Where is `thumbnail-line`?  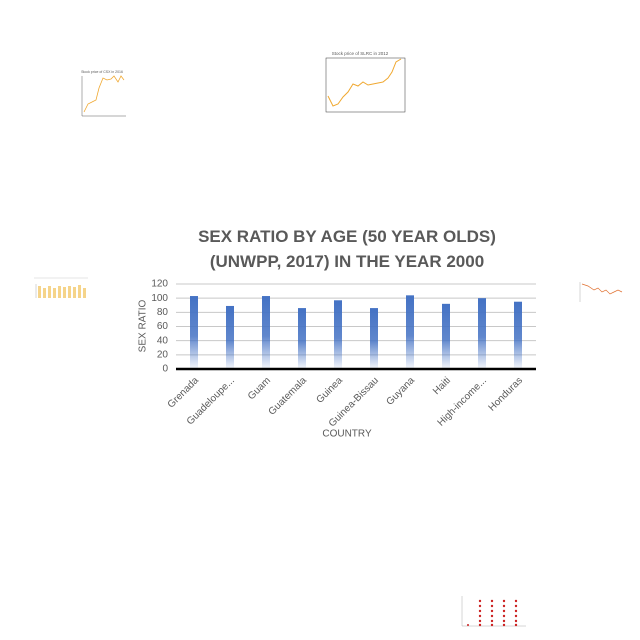 thumbnail-line is located at coordinates (600, 294).